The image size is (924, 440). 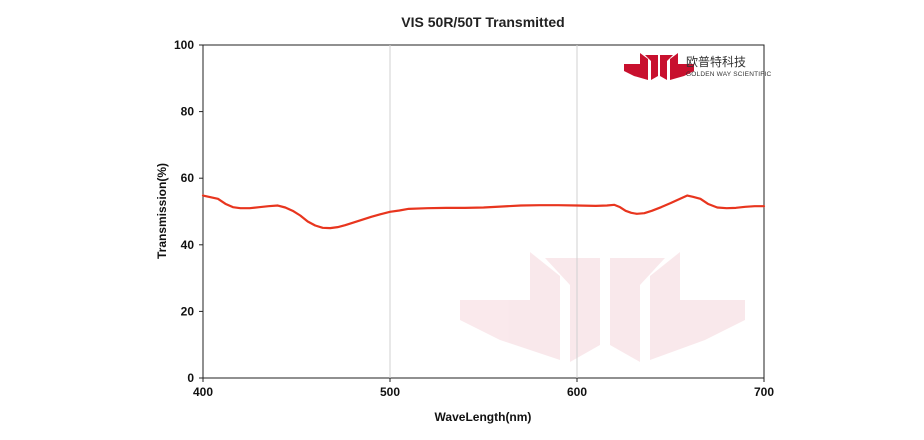 What do you see at coordinates (716, 61) in the screenshot?
I see `brand-name-cn: 欧普特科技` at bounding box center [716, 61].